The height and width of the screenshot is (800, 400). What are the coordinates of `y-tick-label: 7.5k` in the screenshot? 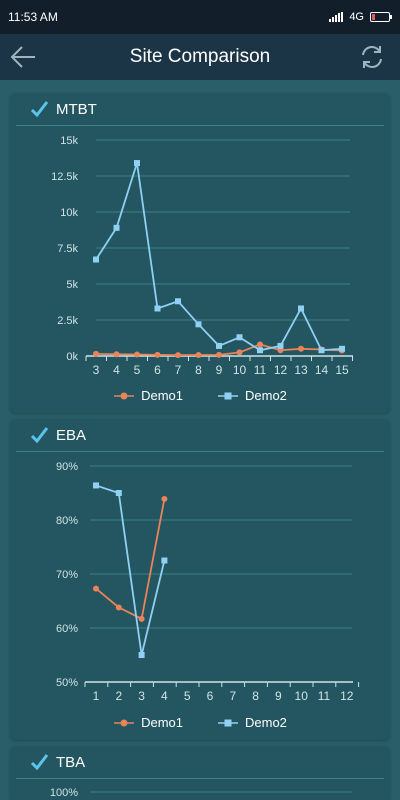 It's located at (67, 249).